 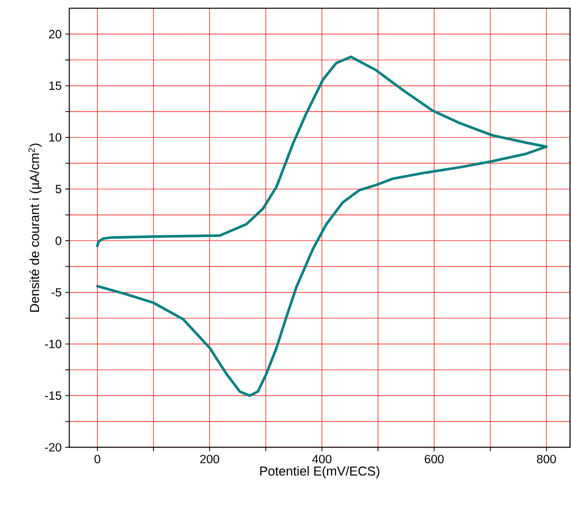 What do you see at coordinates (320, 472) in the screenshot?
I see `x-axis-title: Potentiel E(mV/ECS)` at bounding box center [320, 472].